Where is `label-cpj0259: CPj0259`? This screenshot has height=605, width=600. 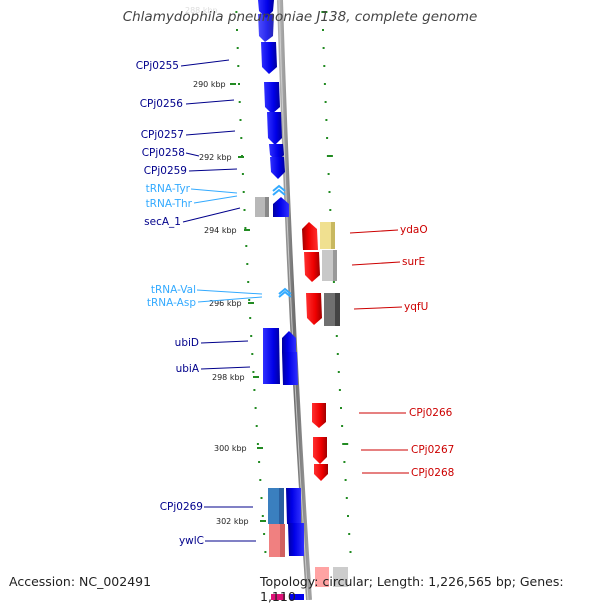
label-cpj0259: CPj0259 is located at coordinates (165, 171).